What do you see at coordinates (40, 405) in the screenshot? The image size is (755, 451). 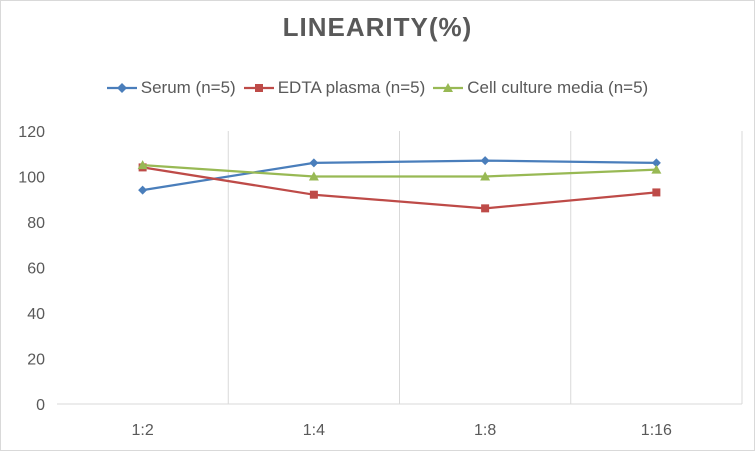 I see `y-tick-label: 0` at bounding box center [40, 405].